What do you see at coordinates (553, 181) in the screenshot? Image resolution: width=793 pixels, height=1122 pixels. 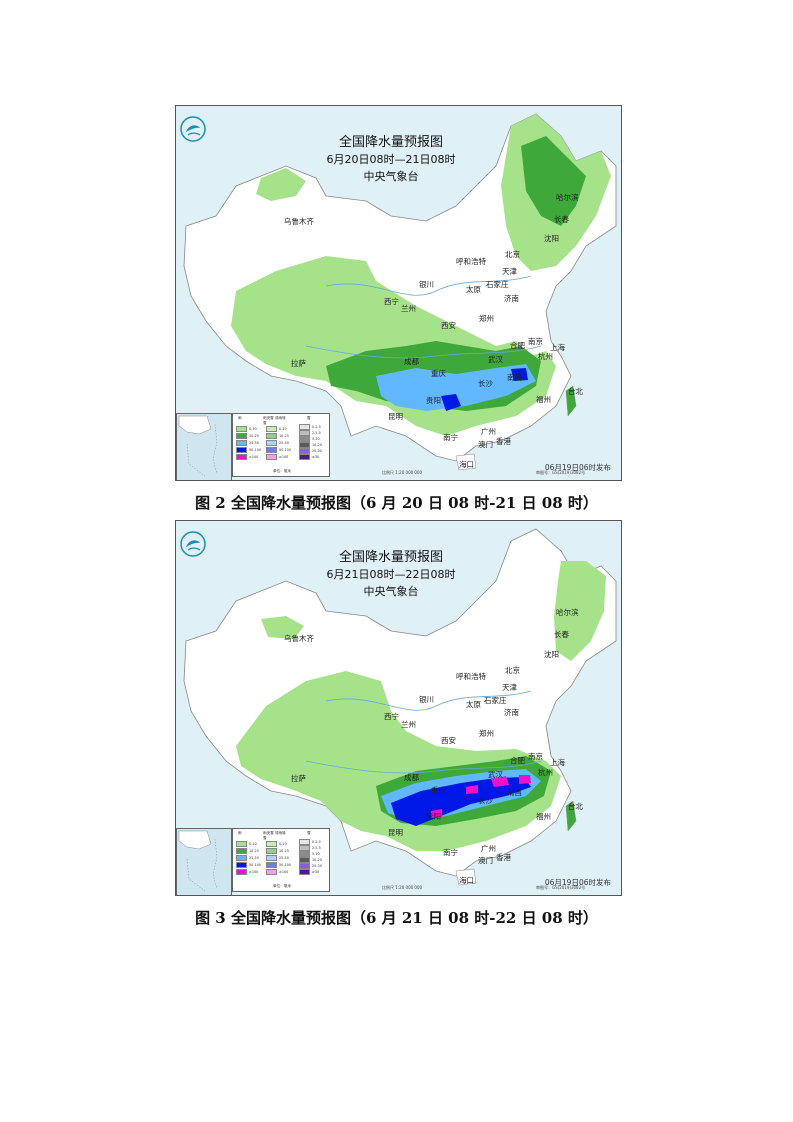 I see `rain-area-green-ne` at bounding box center [553, 181].